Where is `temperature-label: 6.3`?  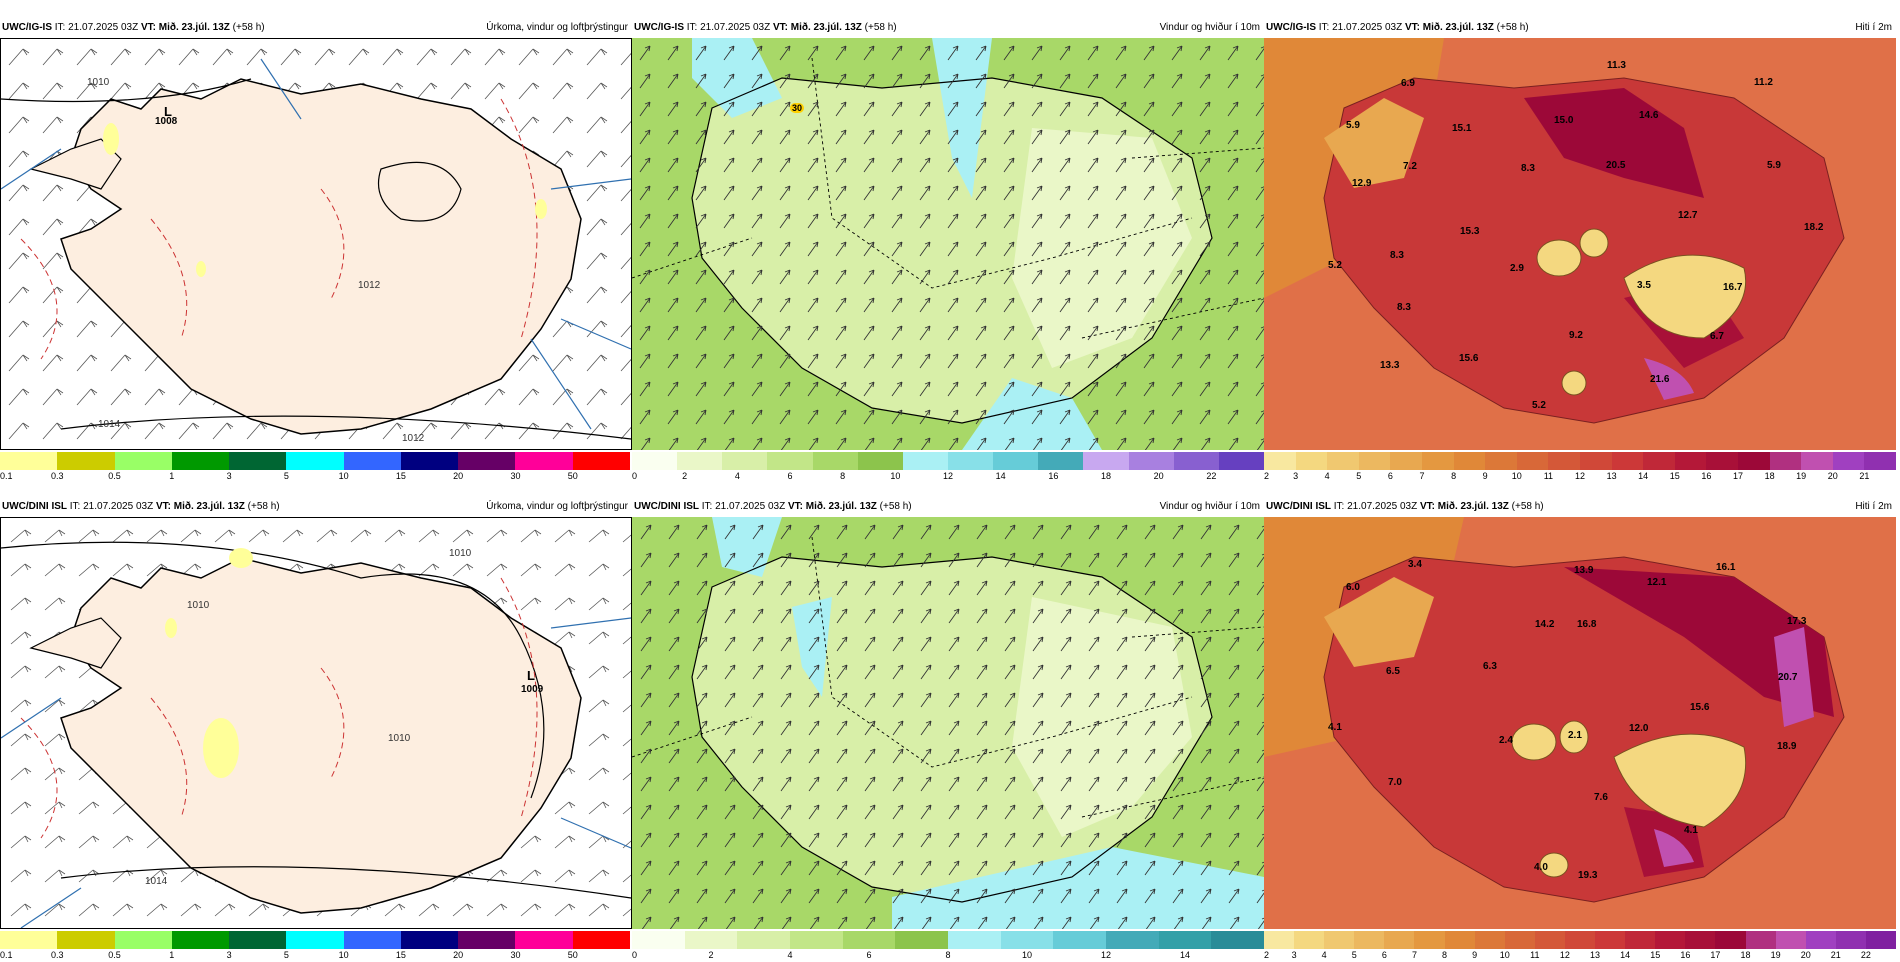
temperature-label: 6.3 is located at coordinates (1490, 666).